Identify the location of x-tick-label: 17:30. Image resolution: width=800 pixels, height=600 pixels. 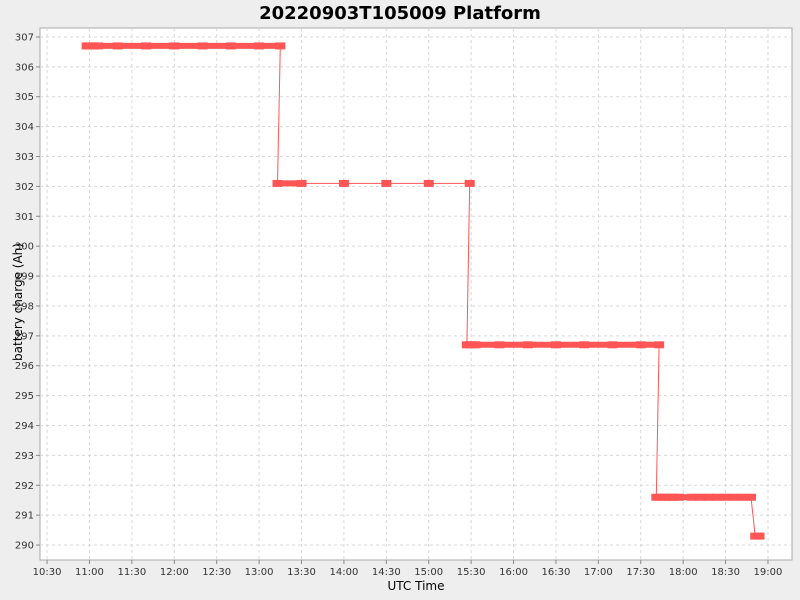
(640, 572).